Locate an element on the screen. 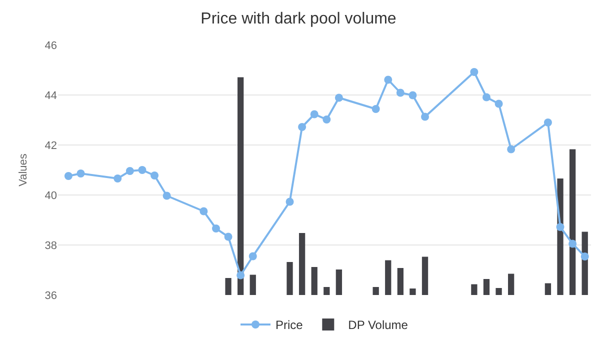 The height and width of the screenshot is (347, 597). y-tick-label: 42 is located at coordinates (50, 146).